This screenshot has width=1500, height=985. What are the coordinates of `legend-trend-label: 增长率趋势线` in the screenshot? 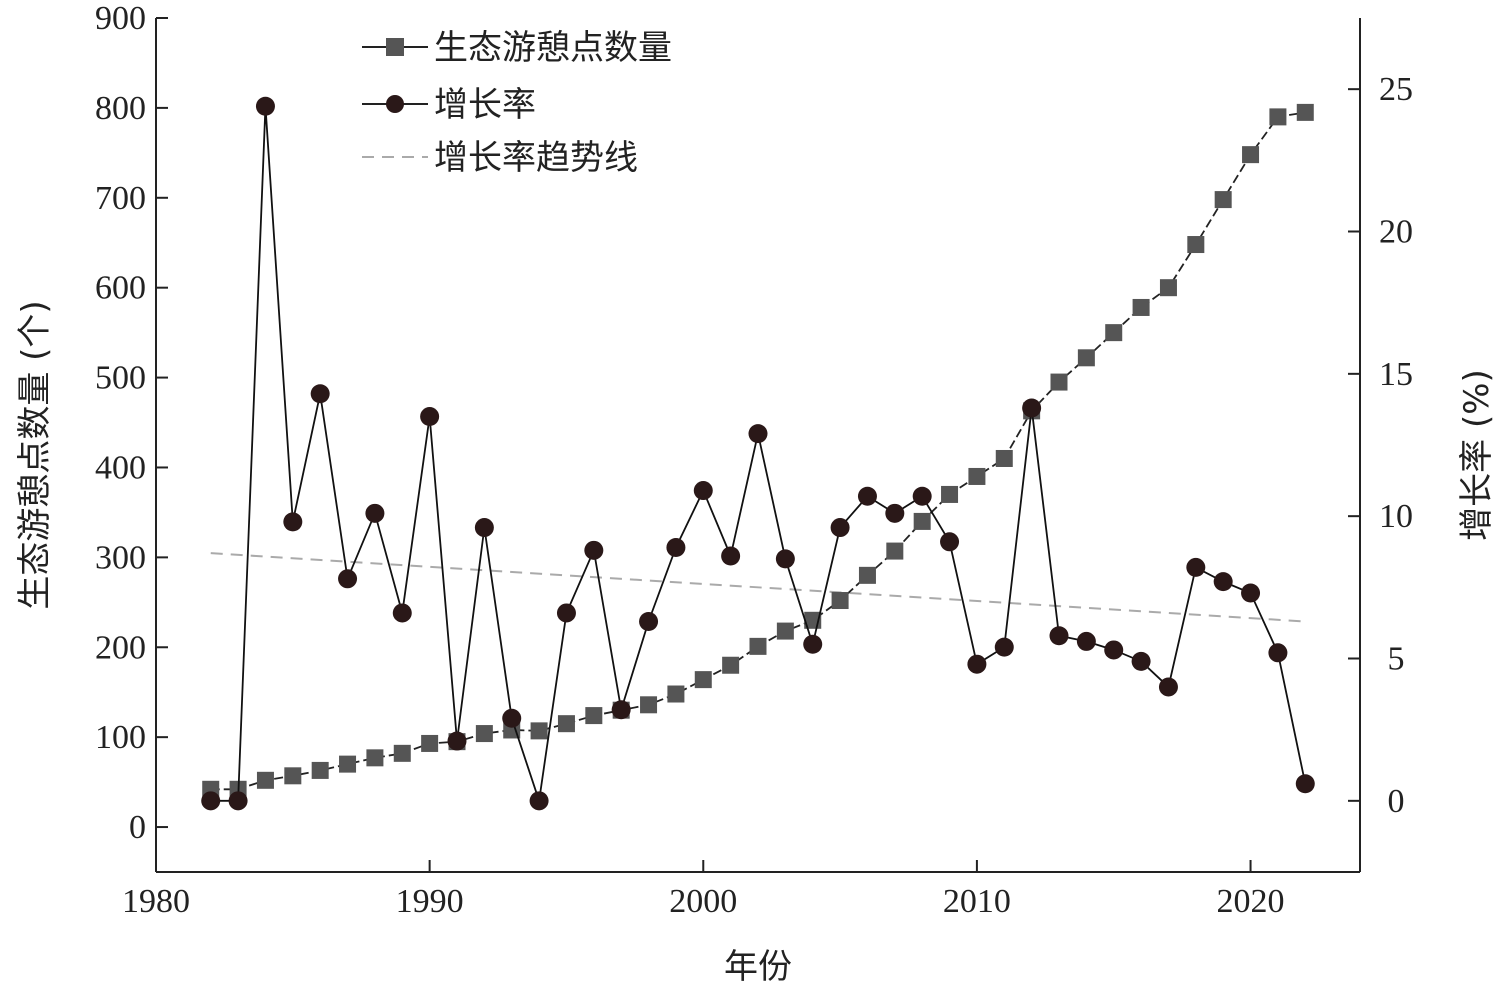 It's located at (536, 158).